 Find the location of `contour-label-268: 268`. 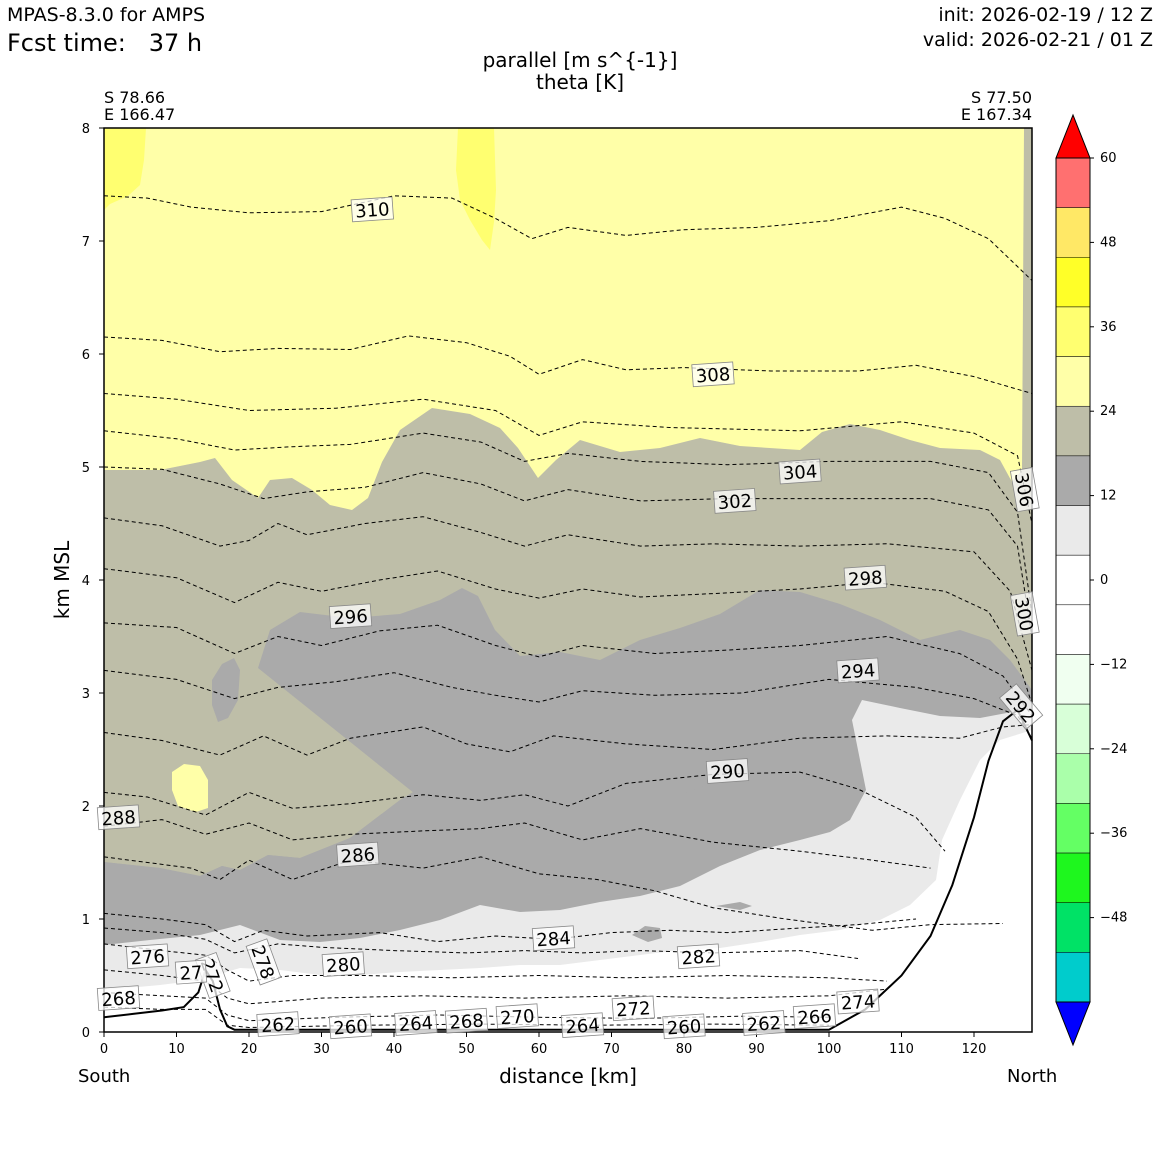

contour-label-268: 268 is located at coordinates (118, 998).